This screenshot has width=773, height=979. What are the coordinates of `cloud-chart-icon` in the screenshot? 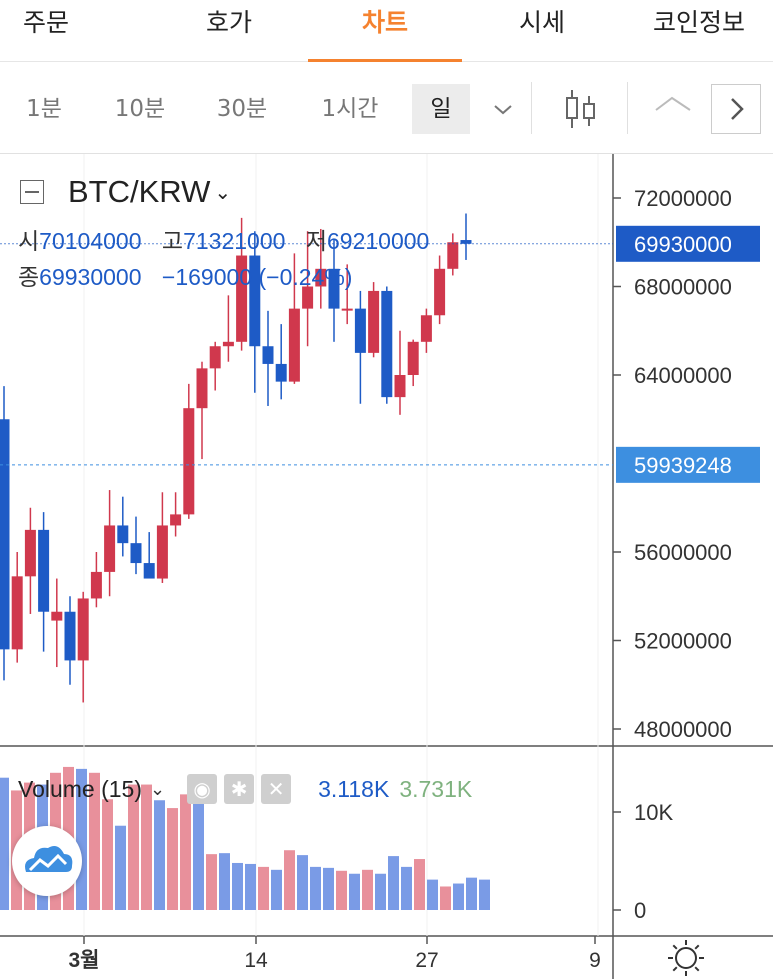 It's located at (49, 859).